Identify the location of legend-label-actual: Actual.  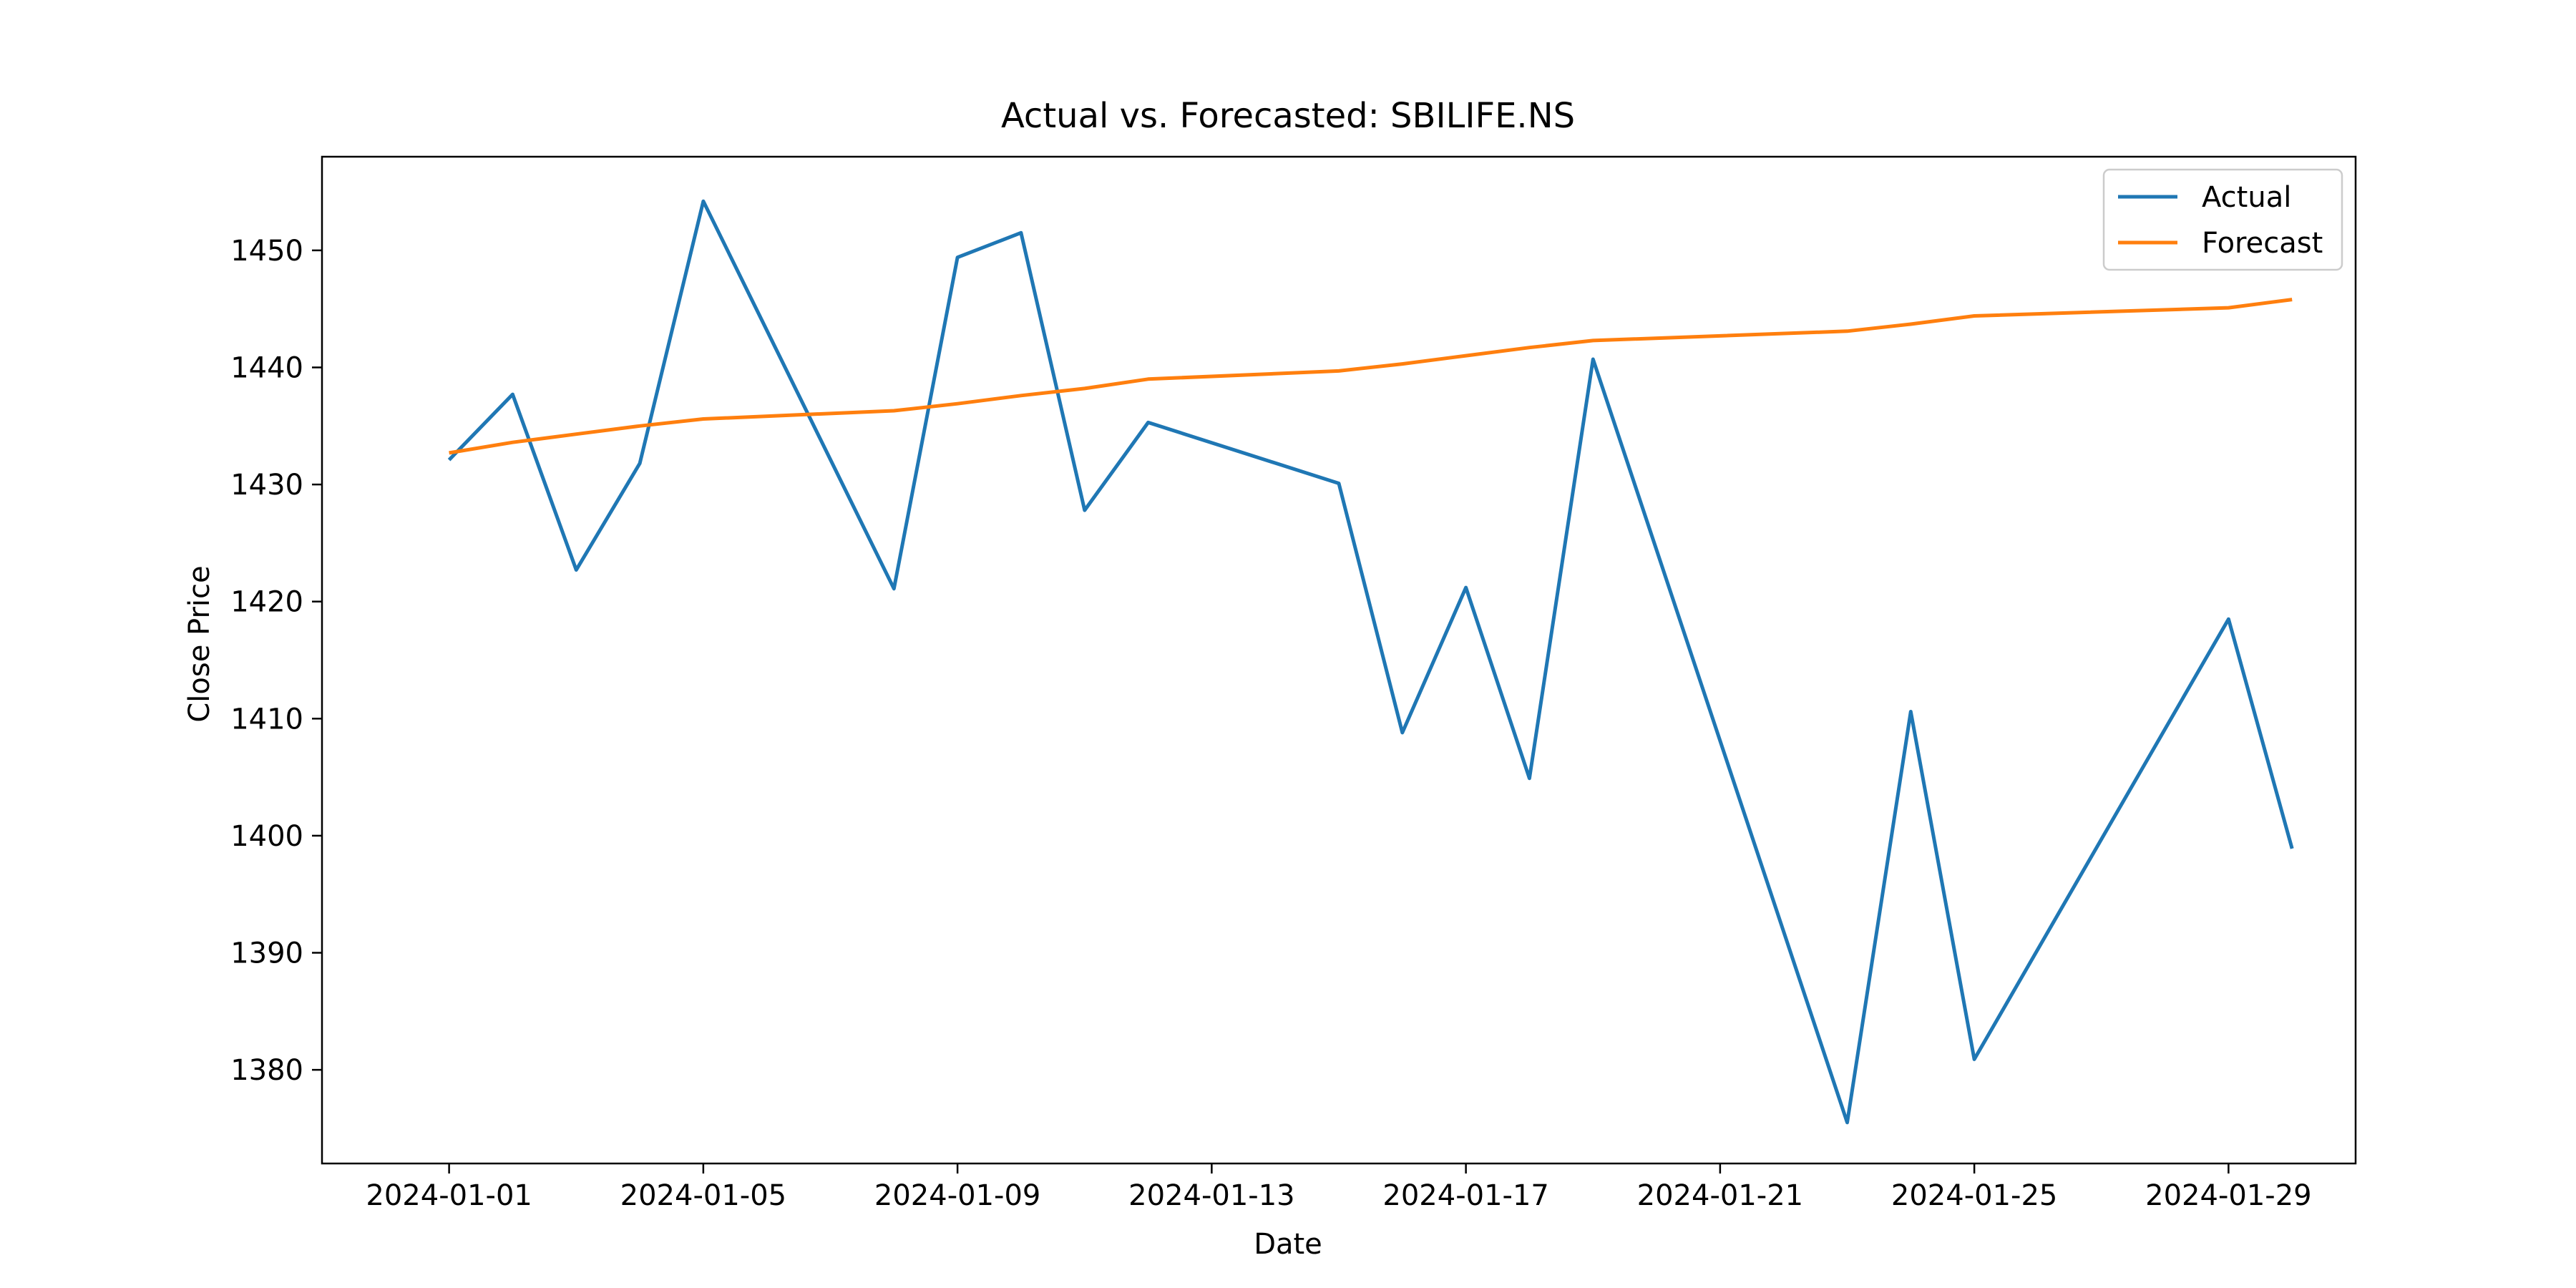
(2246, 197).